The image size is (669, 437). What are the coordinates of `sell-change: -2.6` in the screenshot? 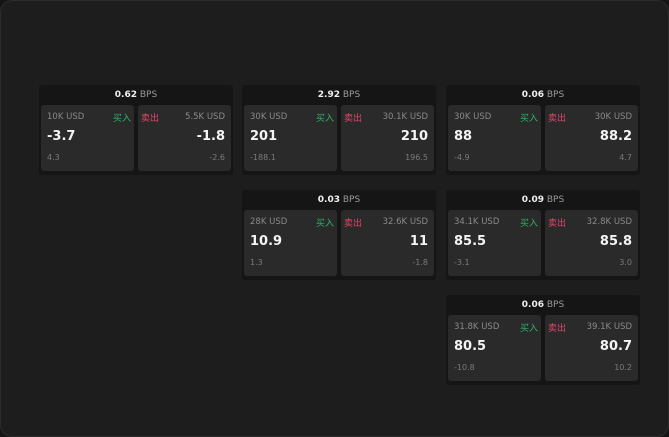 It's located at (217, 157).